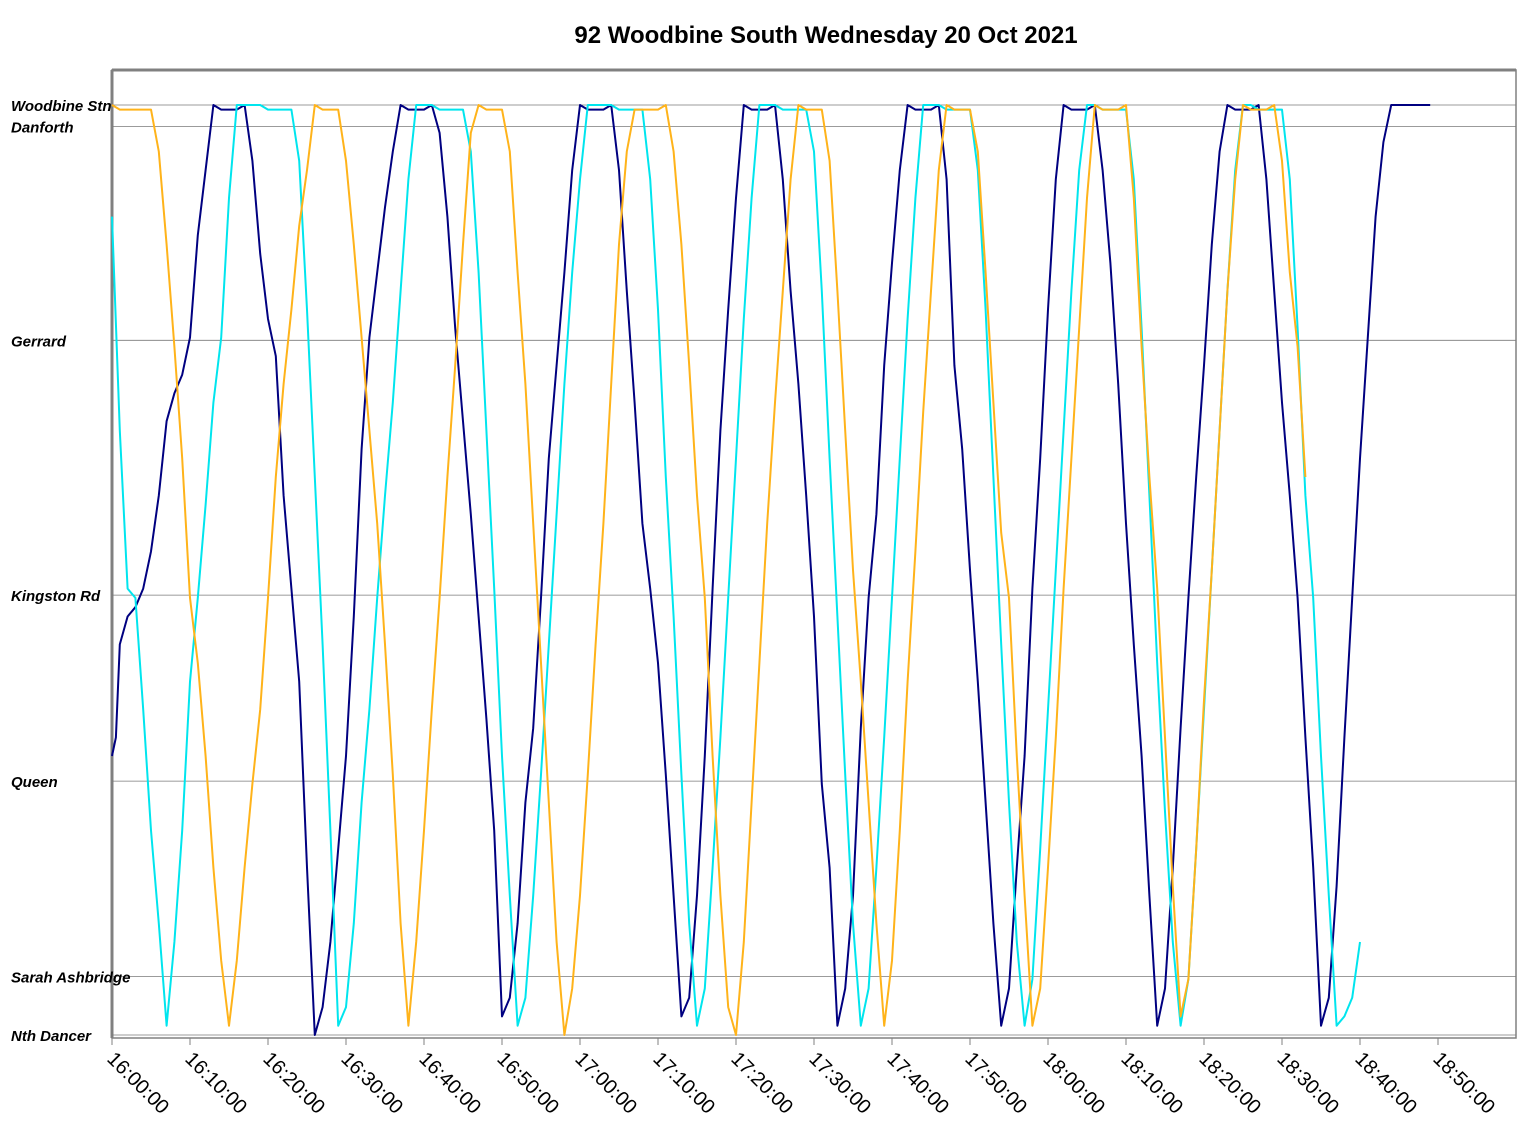  Describe the element at coordinates (39, 341) in the screenshot. I see `stop-label: Gerrard` at that location.